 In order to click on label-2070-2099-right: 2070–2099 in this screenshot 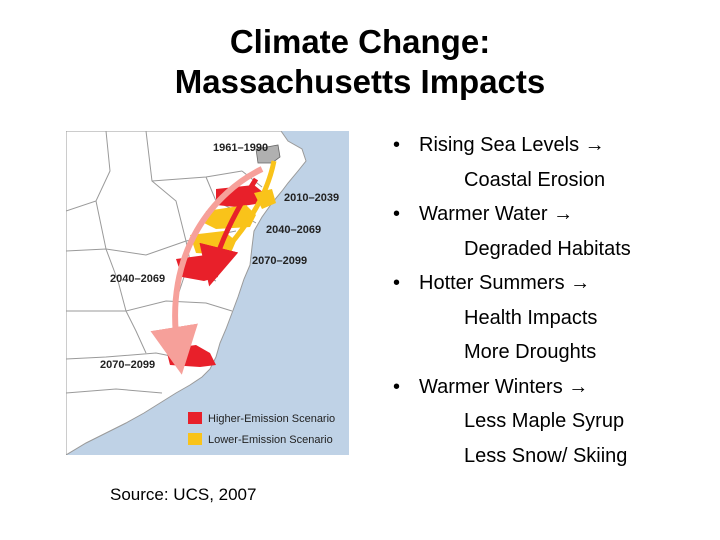, I will do `click(279, 261)`.